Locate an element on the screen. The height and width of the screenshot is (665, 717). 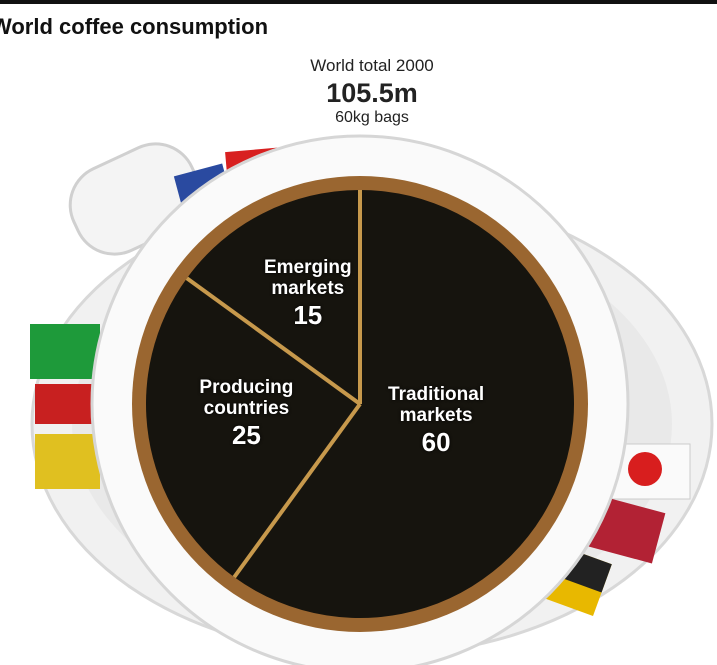
value-label: 60 is located at coordinates (436, 441).